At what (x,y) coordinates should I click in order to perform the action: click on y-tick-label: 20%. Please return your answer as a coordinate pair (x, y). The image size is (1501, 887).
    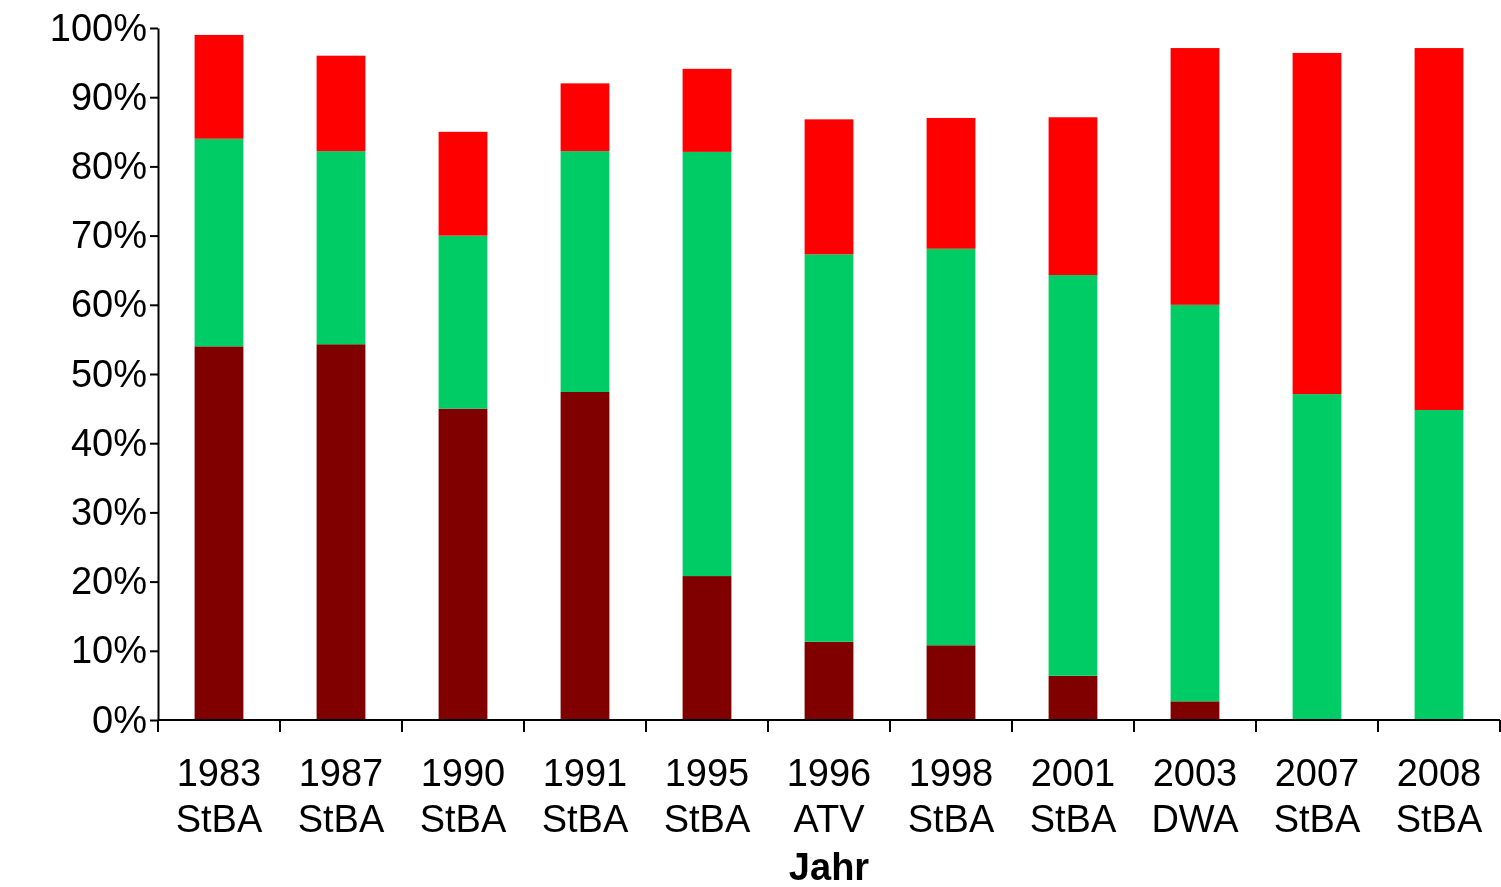
    Looking at the image, I should click on (108, 581).